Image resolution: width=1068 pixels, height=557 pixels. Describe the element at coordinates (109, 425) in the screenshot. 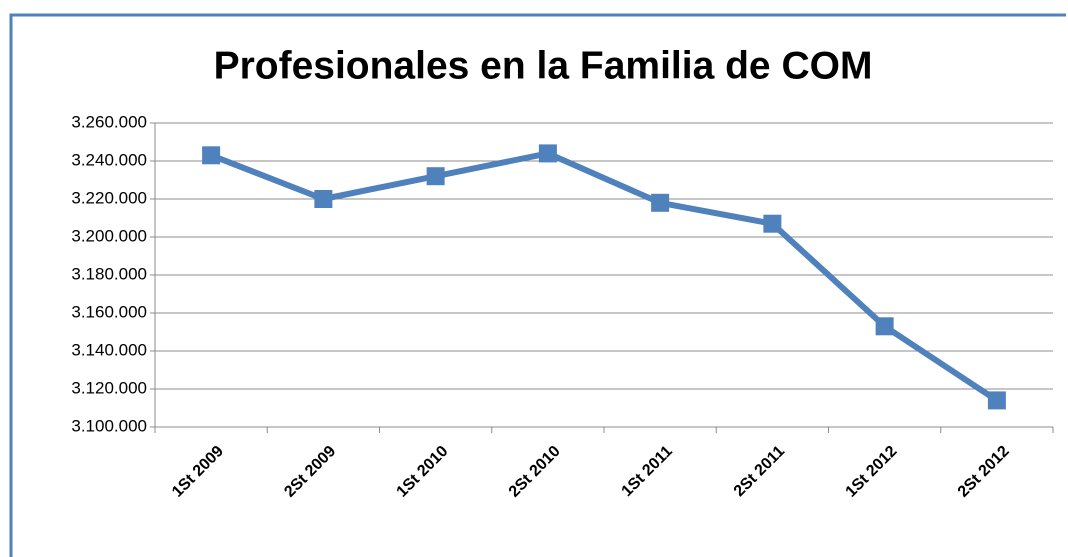

I see `y-tick-label: 3.100.000` at that location.